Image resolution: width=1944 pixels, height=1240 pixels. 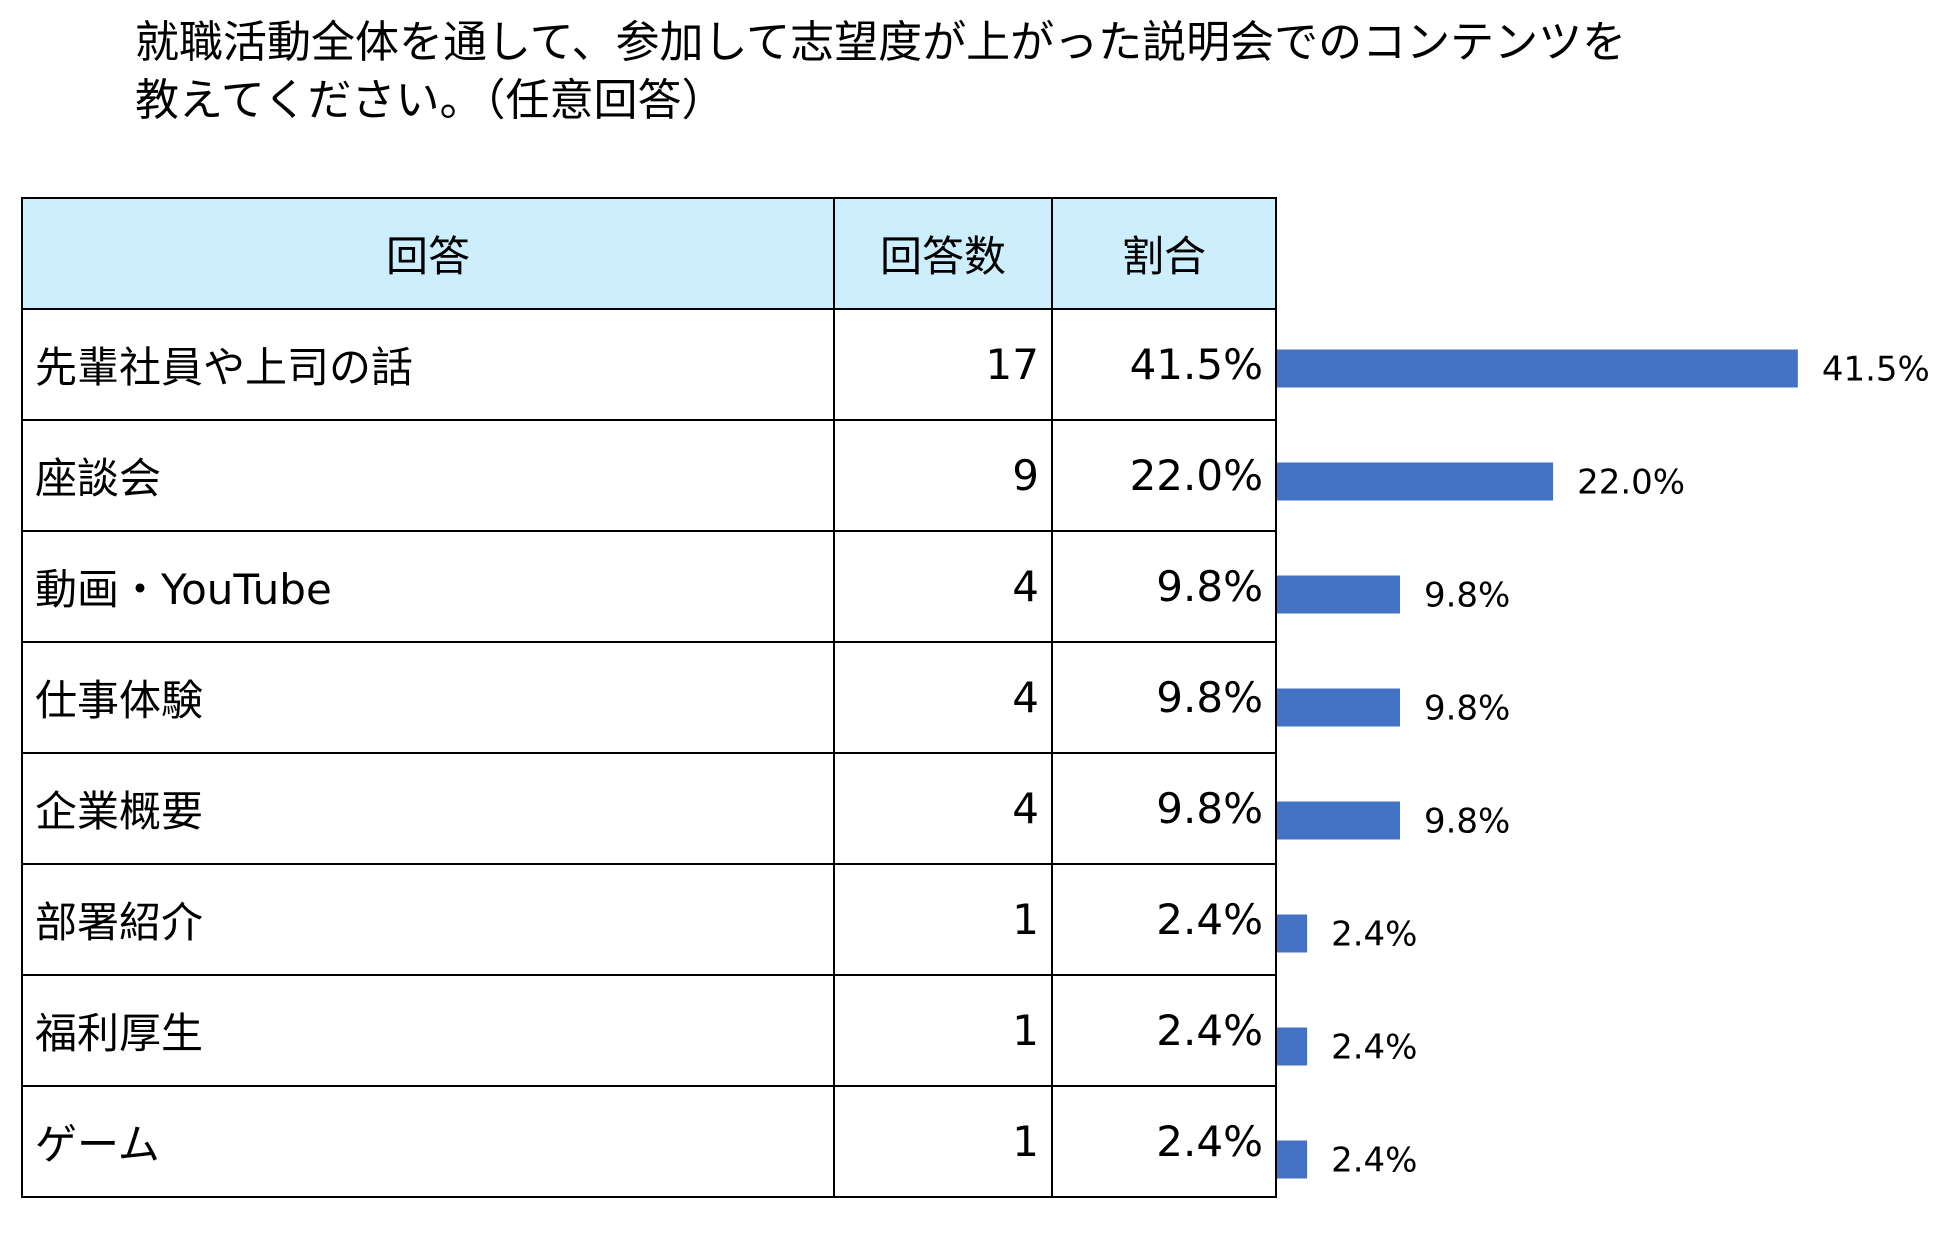 I want to click on row-count: 17, so click(x=943, y=364).